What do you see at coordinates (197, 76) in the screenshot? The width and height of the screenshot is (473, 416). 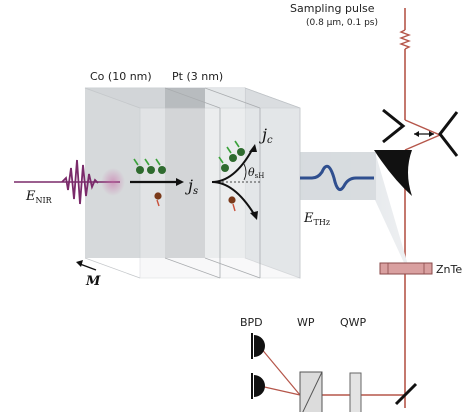 I see `pt-layer-label: Pt (3 nm)` at bounding box center [197, 76].